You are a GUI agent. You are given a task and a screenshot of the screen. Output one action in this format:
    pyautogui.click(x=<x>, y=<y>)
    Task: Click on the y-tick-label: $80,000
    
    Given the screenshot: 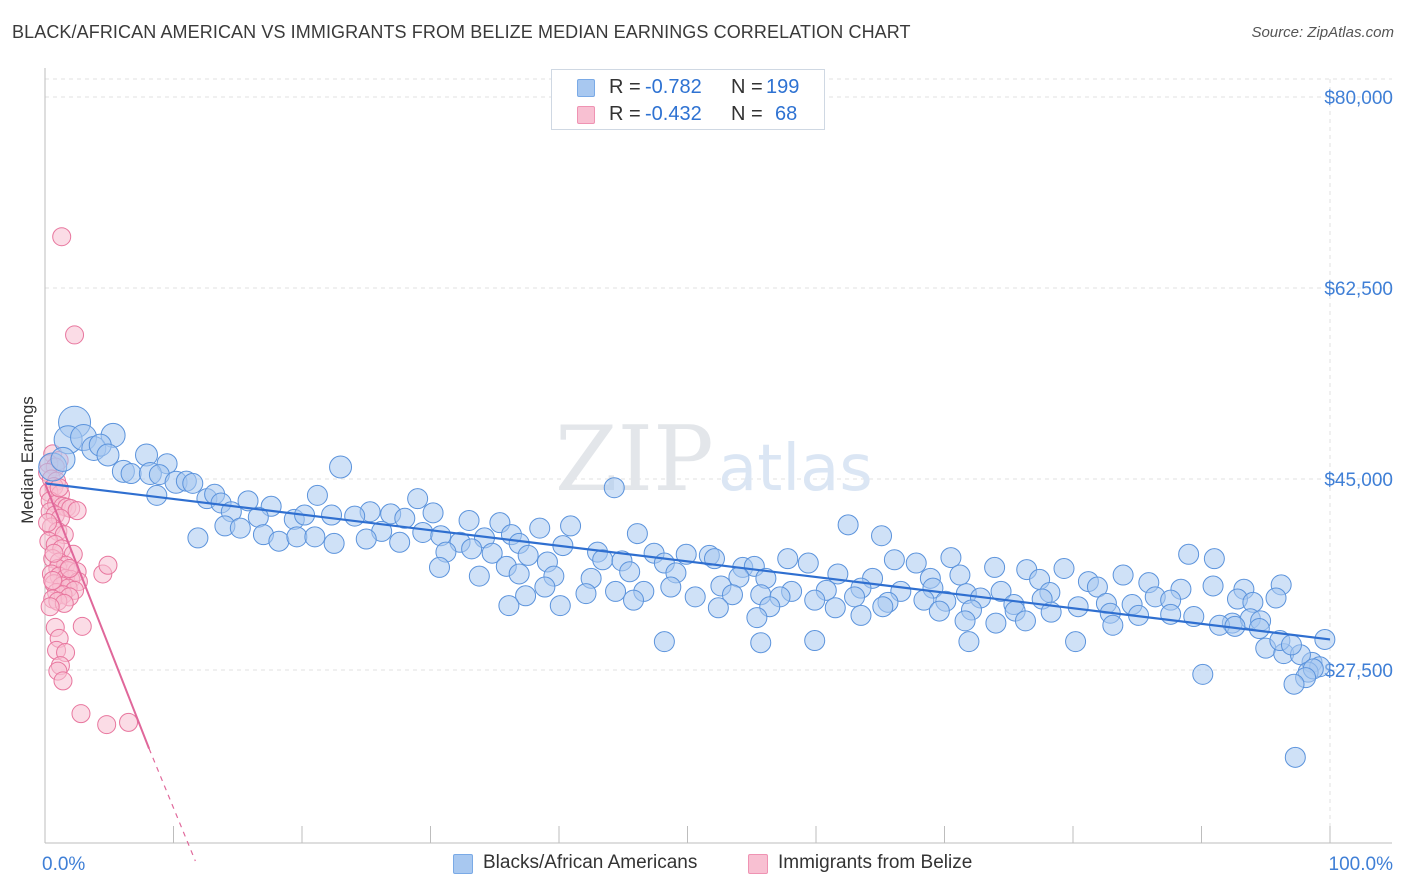 What is the action you would take?
    pyautogui.click(x=1358, y=98)
    